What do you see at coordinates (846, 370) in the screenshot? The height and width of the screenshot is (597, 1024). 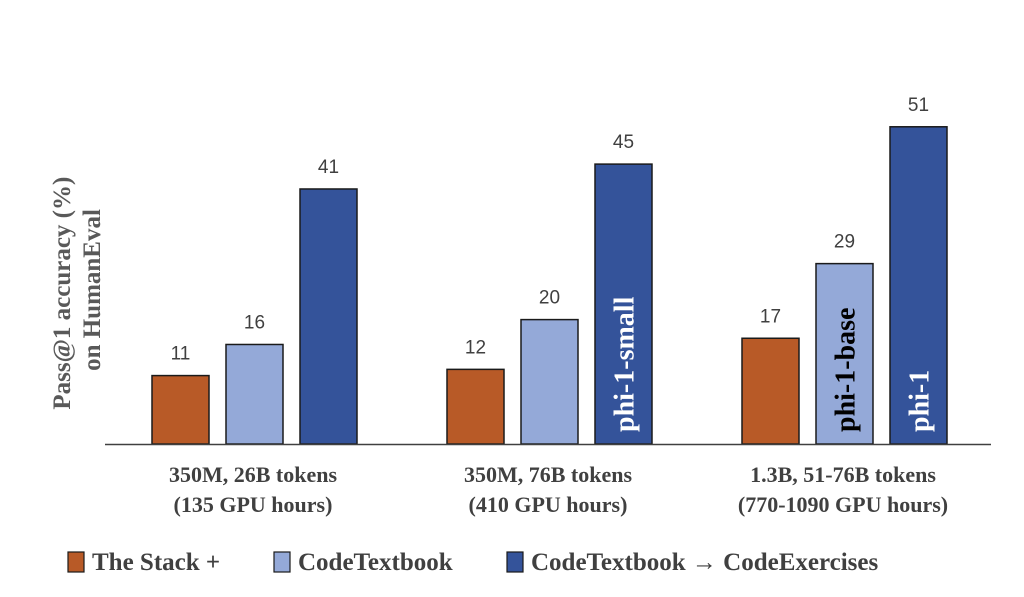 I see `bar-inner-label-series1-cat2: phi-1-base` at bounding box center [846, 370].